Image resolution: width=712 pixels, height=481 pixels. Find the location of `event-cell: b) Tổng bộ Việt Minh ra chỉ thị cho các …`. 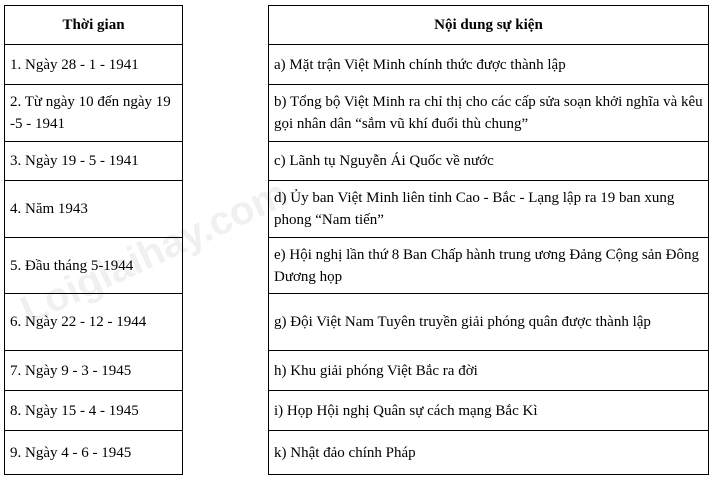

event-cell: b) Tổng bộ Việt Minh ra chỉ thị cho các … is located at coordinates (488, 113).